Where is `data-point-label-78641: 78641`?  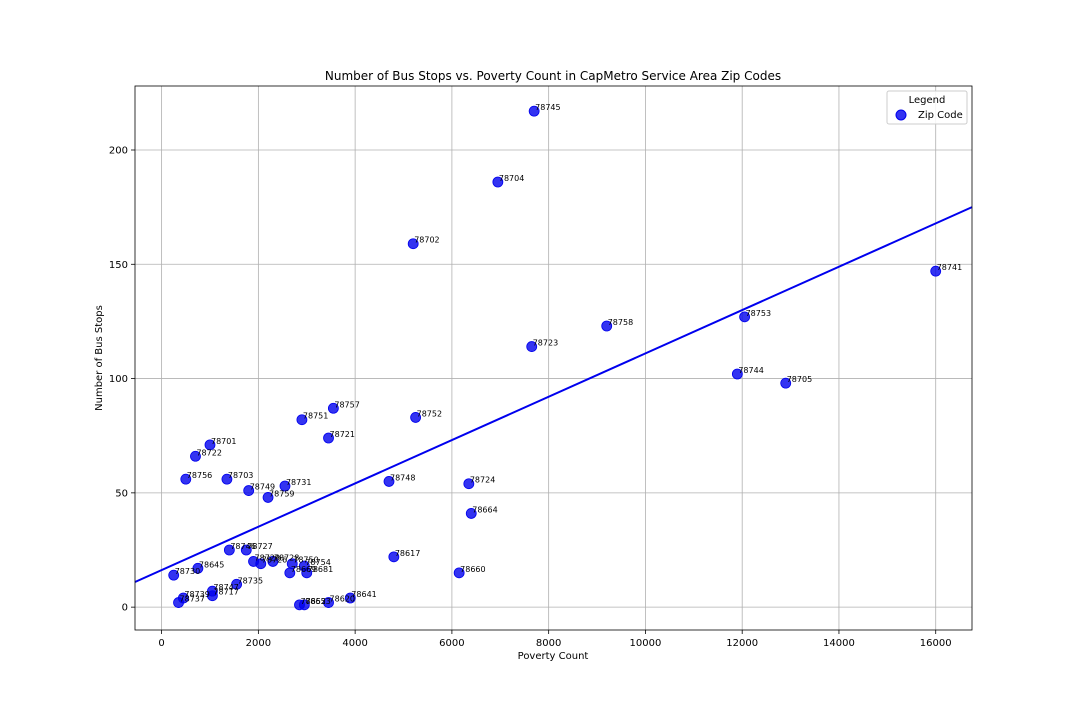 data-point-label-78641: 78641 is located at coordinates (363, 594).